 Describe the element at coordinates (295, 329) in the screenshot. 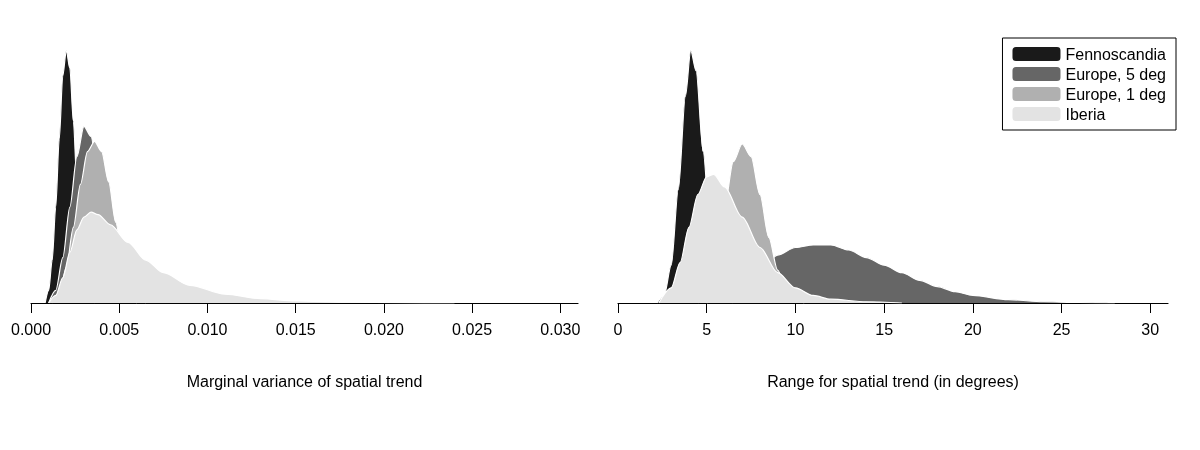

I see `x-tick-label: 0.015` at that location.